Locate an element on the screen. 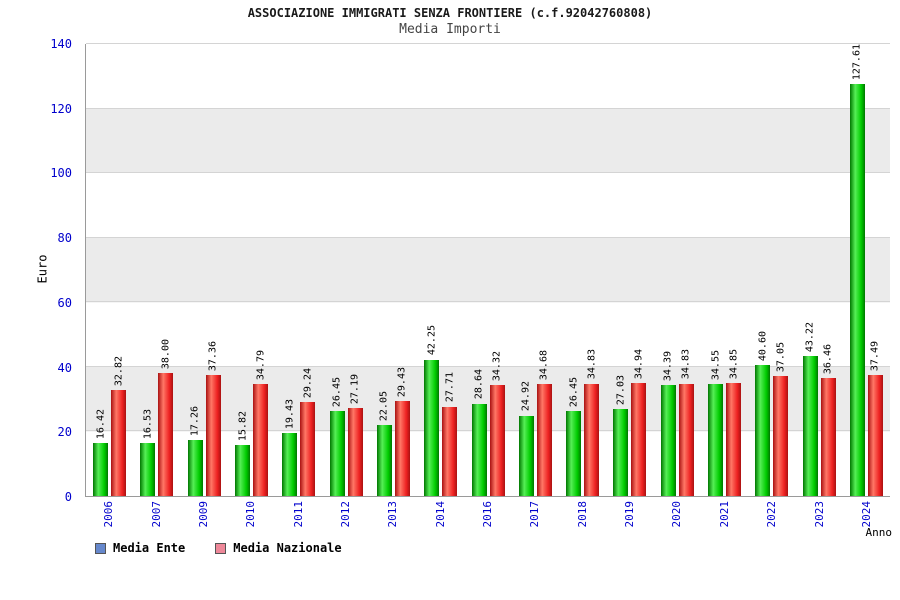  bar-group: 27.03 34.94 is located at coordinates (629, 270).